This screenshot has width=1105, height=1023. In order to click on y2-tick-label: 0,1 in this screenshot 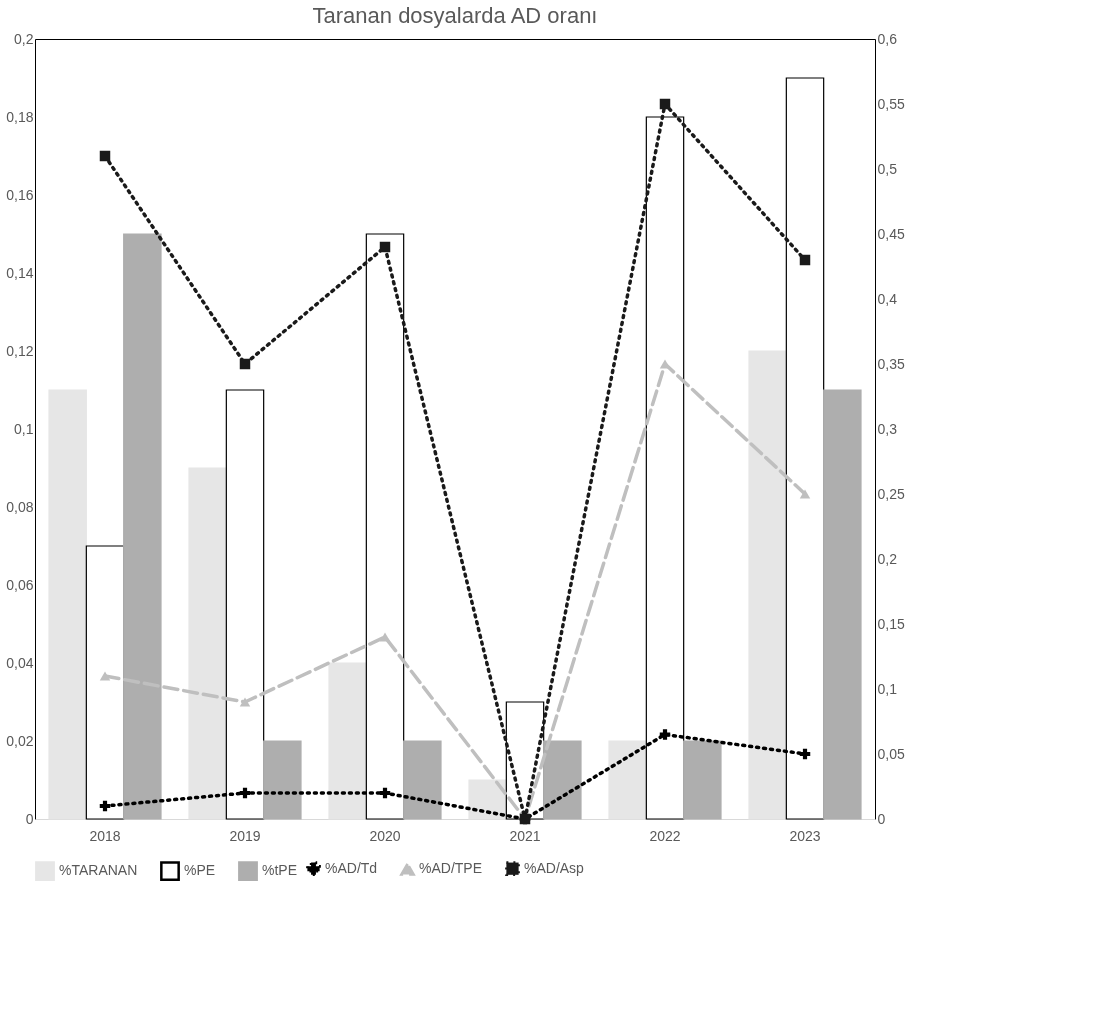, I will do `click(887, 688)`.